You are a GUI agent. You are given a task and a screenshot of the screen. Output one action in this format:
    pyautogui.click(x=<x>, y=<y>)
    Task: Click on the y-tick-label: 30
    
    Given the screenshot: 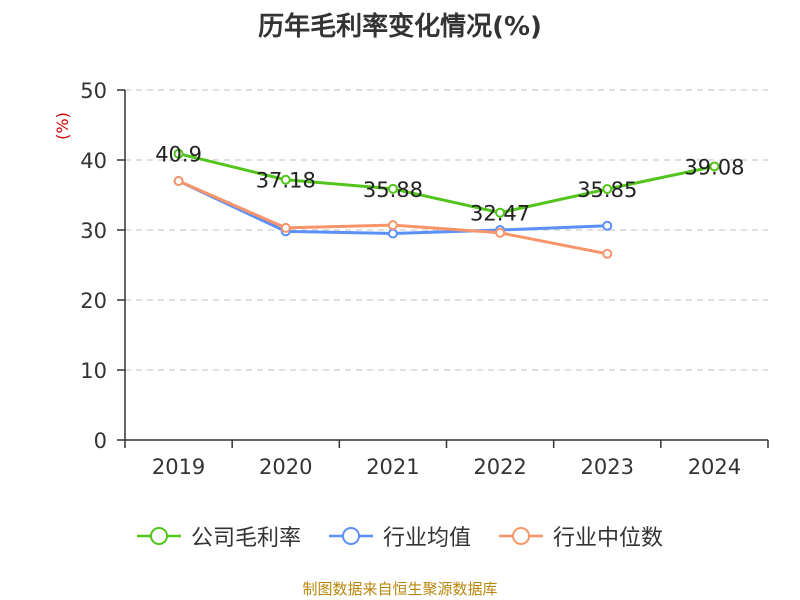 What is the action you would take?
    pyautogui.click(x=93, y=231)
    